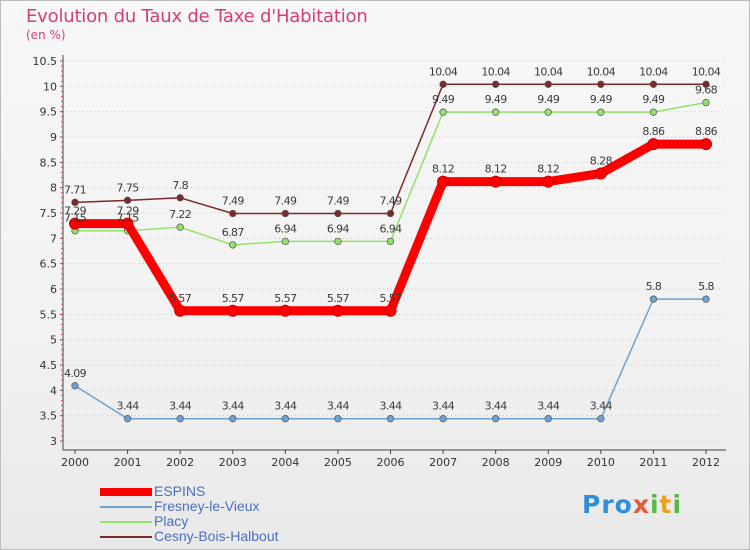  Describe the element at coordinates (49, 162) in the screenshot. I see `y-tick-label: 8.5` at that location.